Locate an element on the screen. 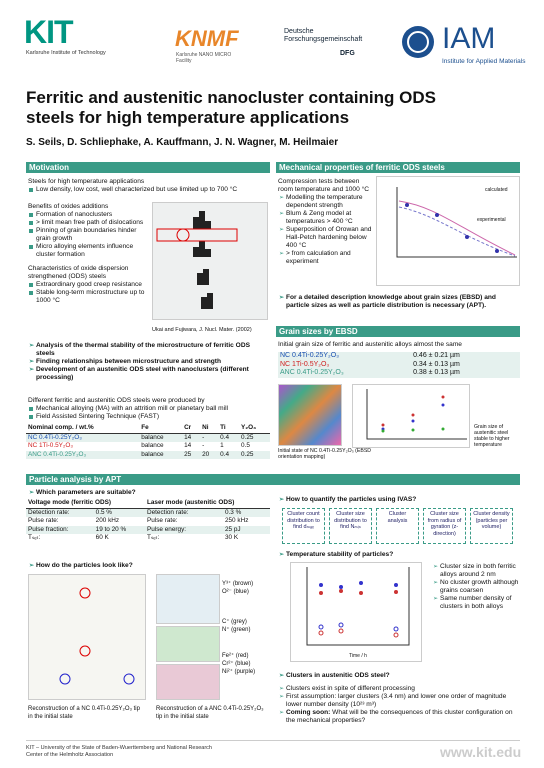 This screenshot has height=768, width=544. iam-logo: IAM is located at coordinates (469, 38).